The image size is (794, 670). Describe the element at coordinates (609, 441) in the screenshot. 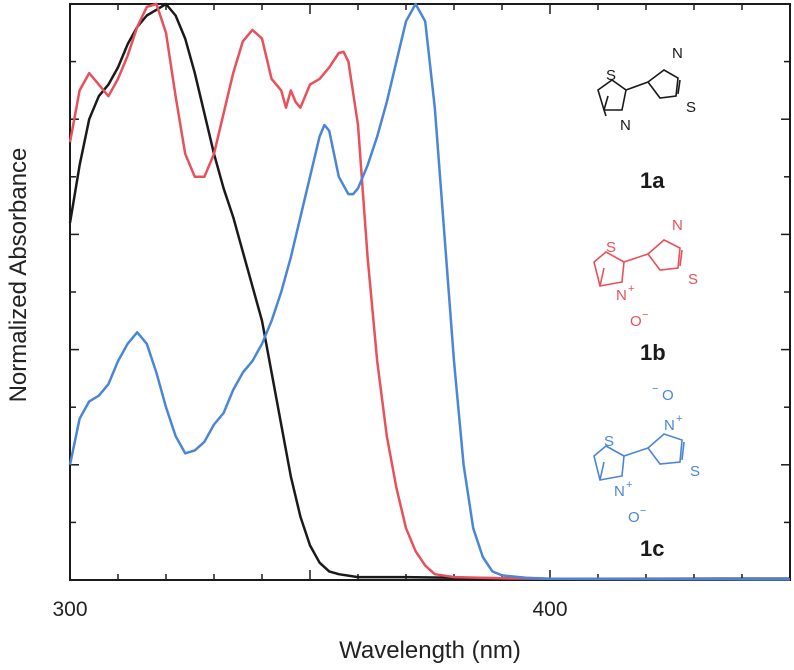

I see `structure-1c-sulfur-1: S` at that location.